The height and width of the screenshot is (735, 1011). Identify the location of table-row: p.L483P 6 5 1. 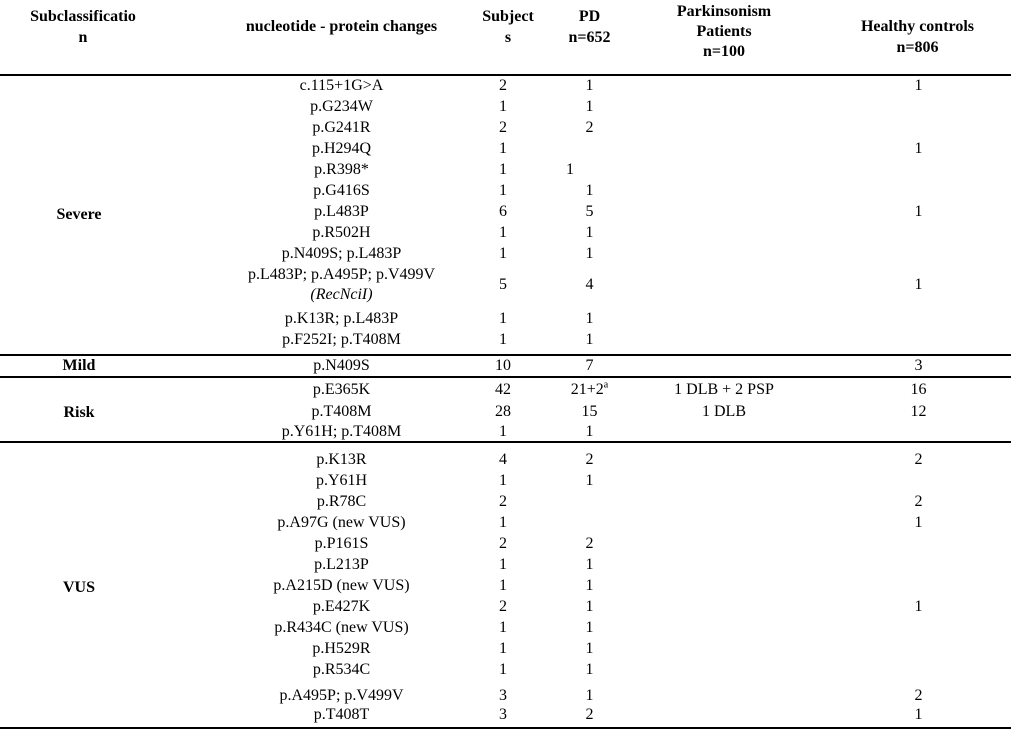
(505, 212).